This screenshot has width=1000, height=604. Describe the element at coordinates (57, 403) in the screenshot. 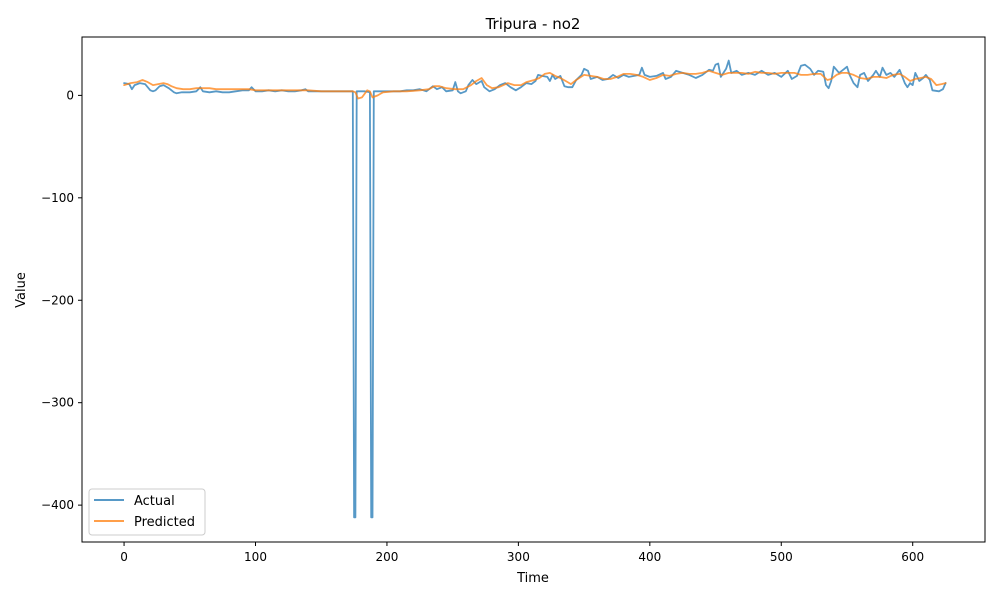

I see `y-tick-label: −300` at that location.